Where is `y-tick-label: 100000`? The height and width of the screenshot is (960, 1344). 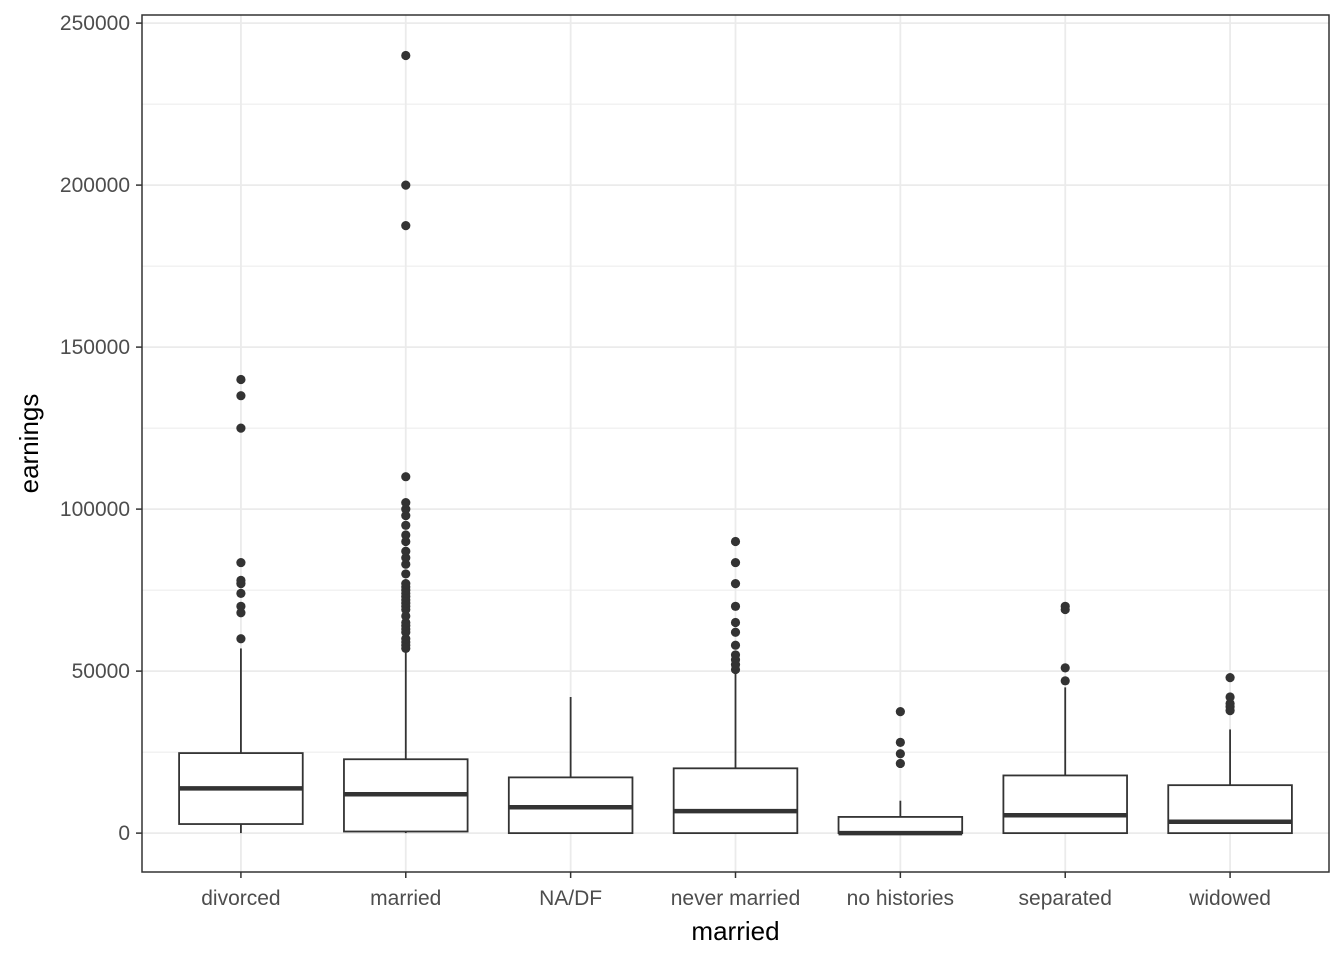
y-tick-label: 100000 is located at coordinates (95, 509).